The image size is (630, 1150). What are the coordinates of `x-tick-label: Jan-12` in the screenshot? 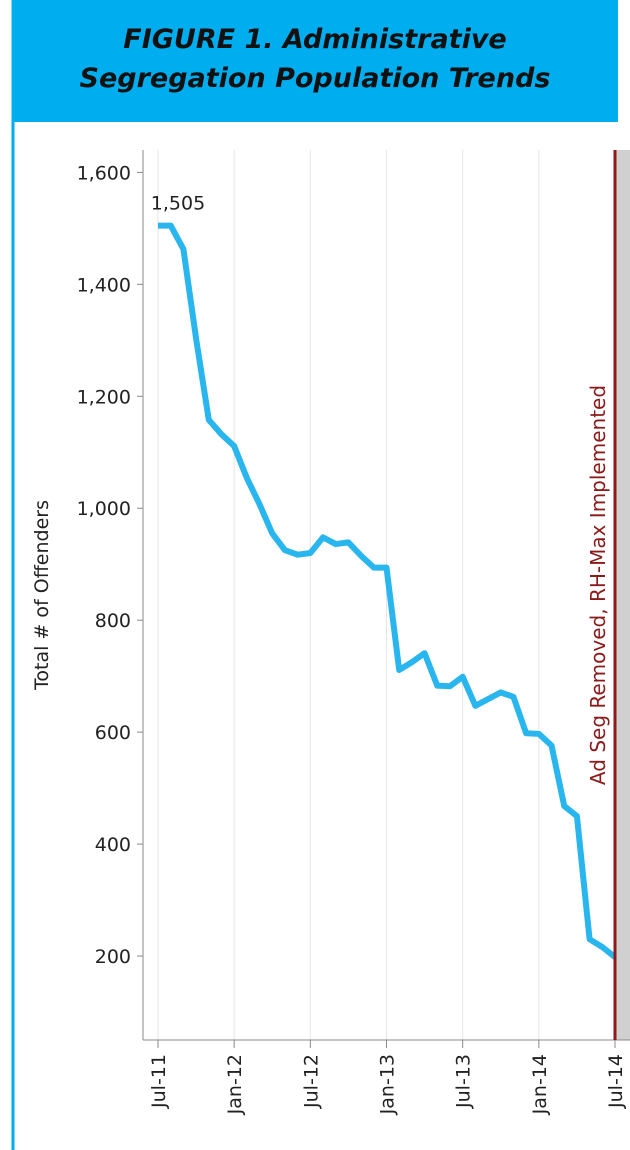 It's located at (235, 1084).